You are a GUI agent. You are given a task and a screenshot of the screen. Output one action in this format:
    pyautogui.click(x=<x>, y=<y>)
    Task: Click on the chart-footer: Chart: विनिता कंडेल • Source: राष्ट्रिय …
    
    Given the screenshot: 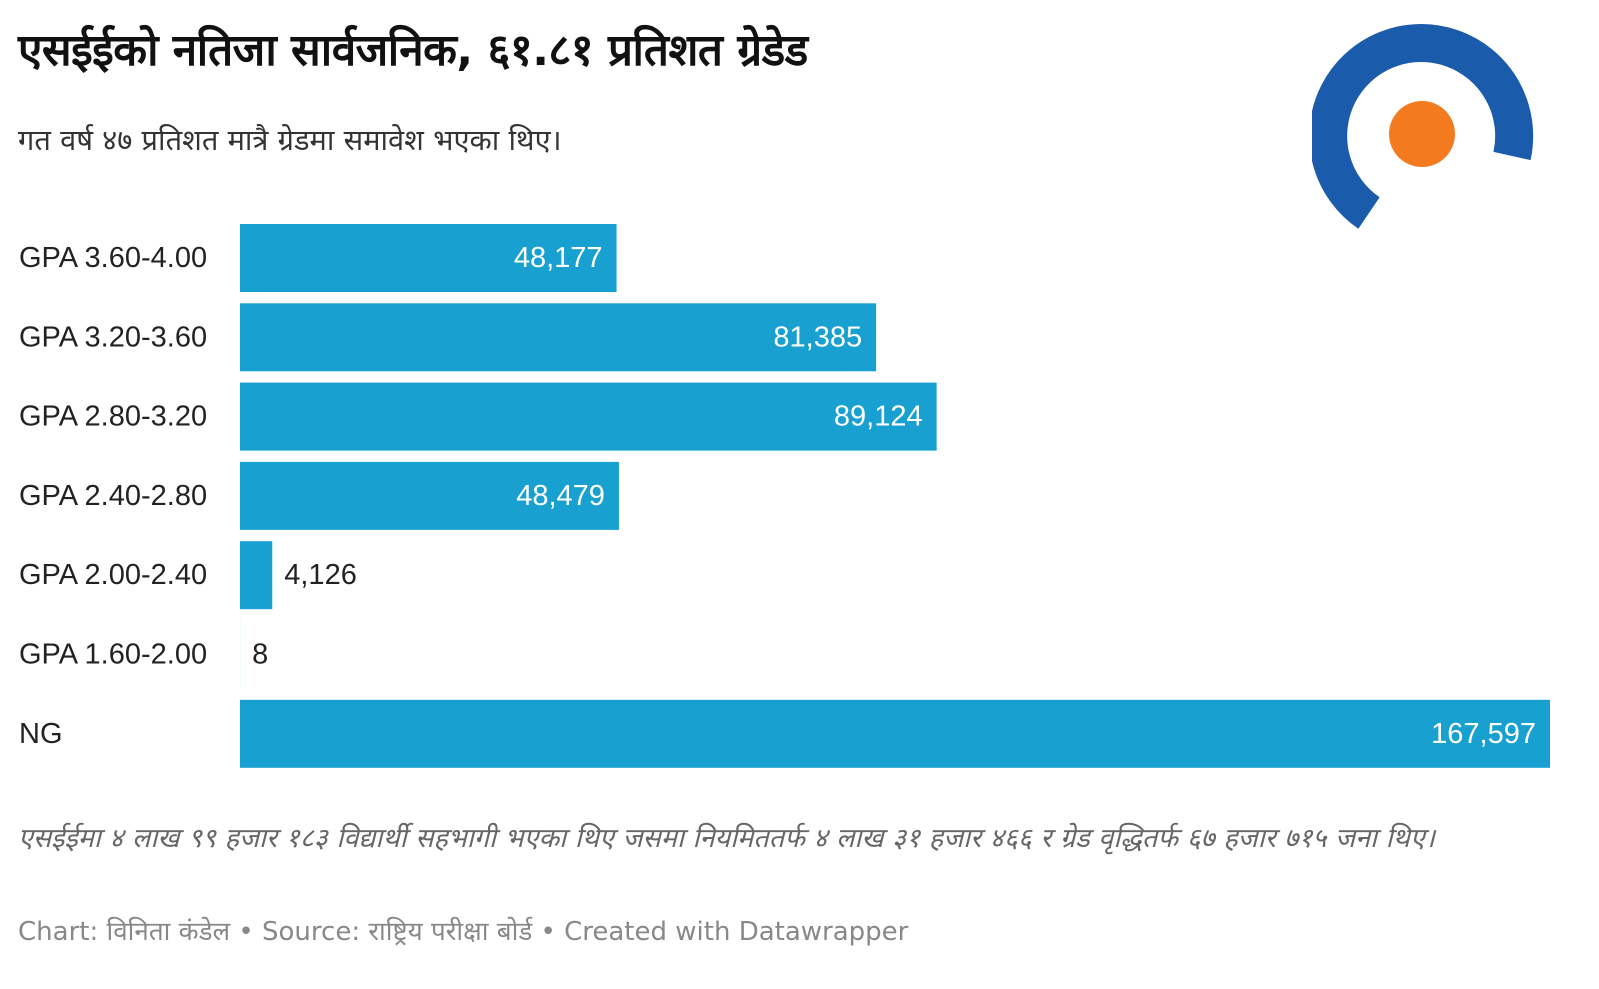 What is the action you would take?
    pyautogui.click(x=463, y=932)
    